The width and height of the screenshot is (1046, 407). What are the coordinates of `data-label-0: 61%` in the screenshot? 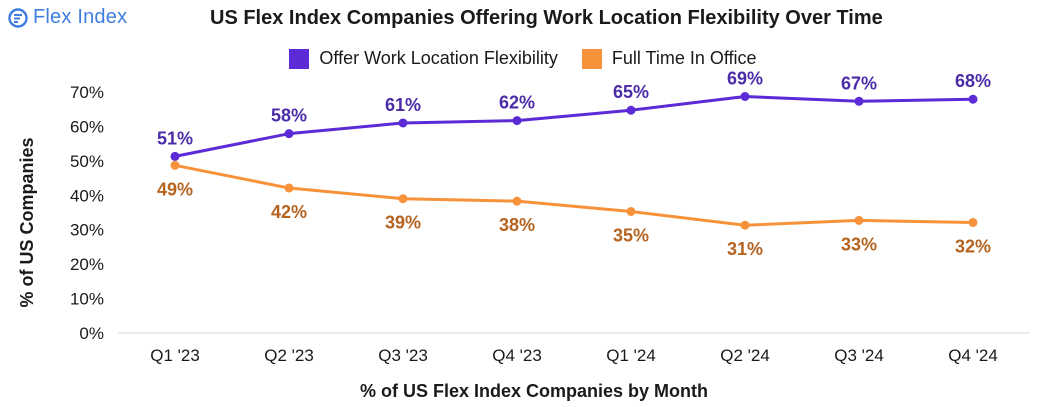 It's located at (403, 105).